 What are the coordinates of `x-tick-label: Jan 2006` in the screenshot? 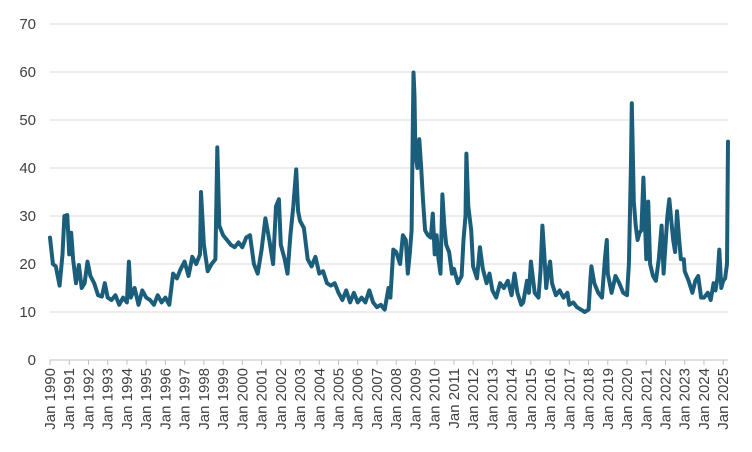 It's located at (358, 399).